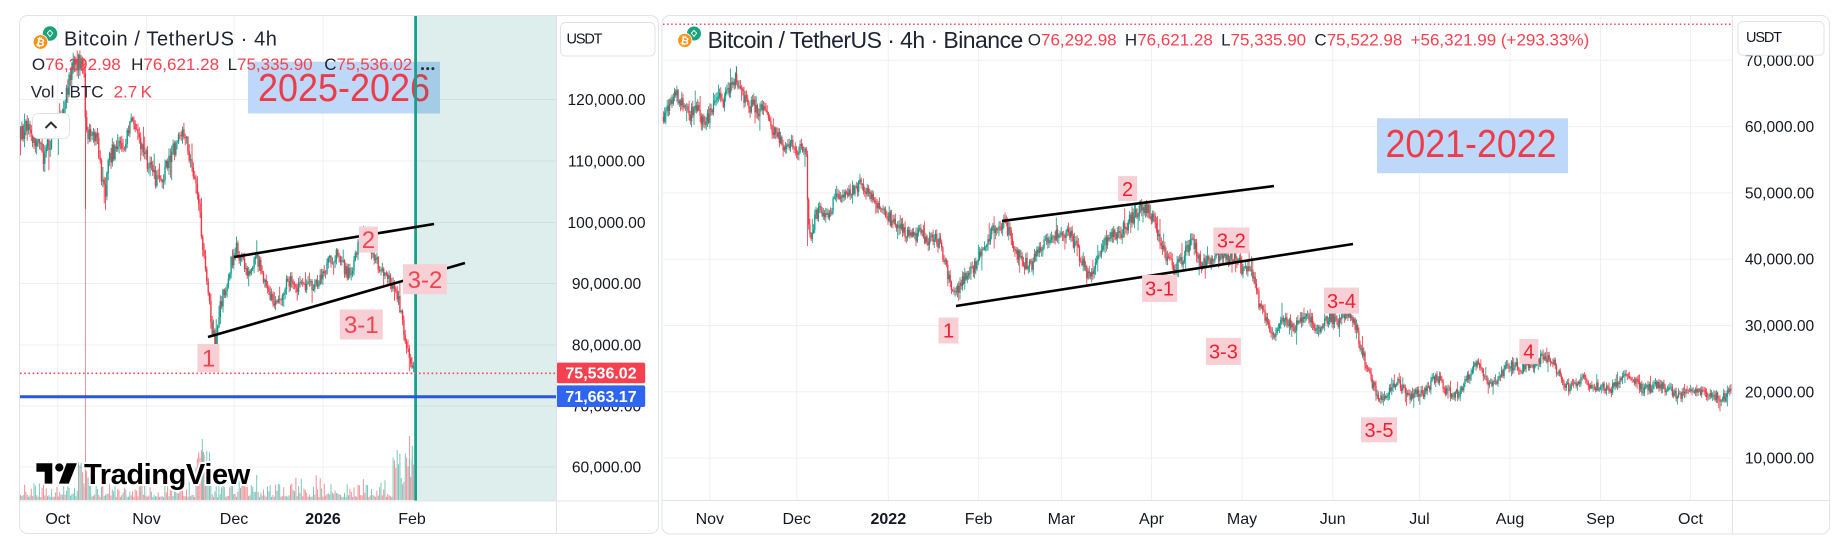  What do you see at coordinates (1333, 519) in the screenshot?
I see `svg-text: Jun` at bounding box center [1333, 519].